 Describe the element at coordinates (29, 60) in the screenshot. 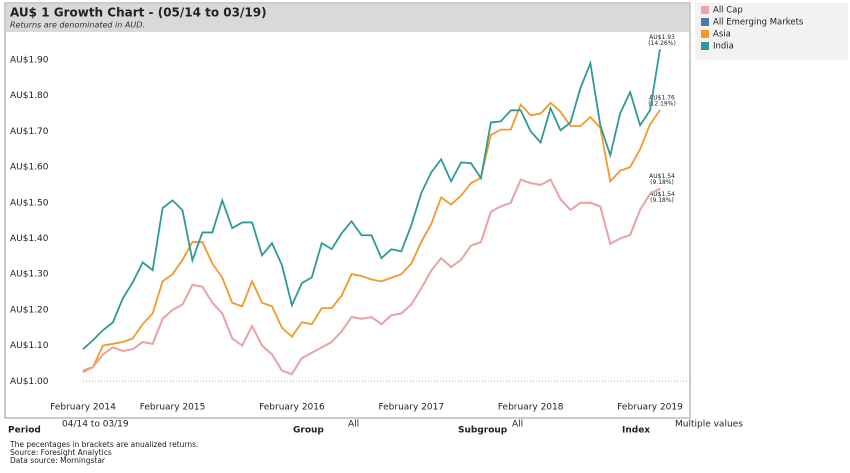

I see `y-tick-label: AU$1.90` at that location.